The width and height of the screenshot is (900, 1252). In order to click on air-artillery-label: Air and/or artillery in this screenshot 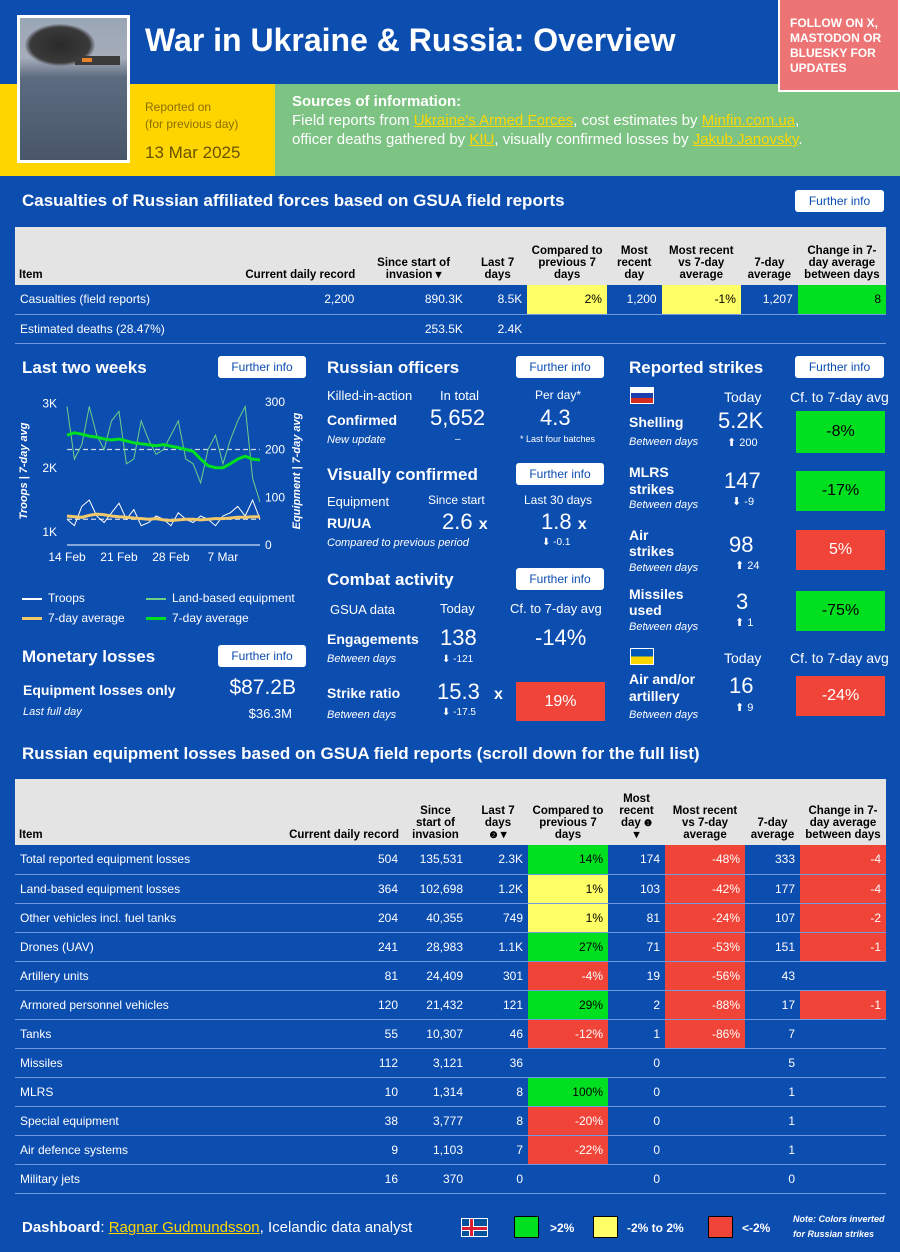, I will do `click(662, 687)`.